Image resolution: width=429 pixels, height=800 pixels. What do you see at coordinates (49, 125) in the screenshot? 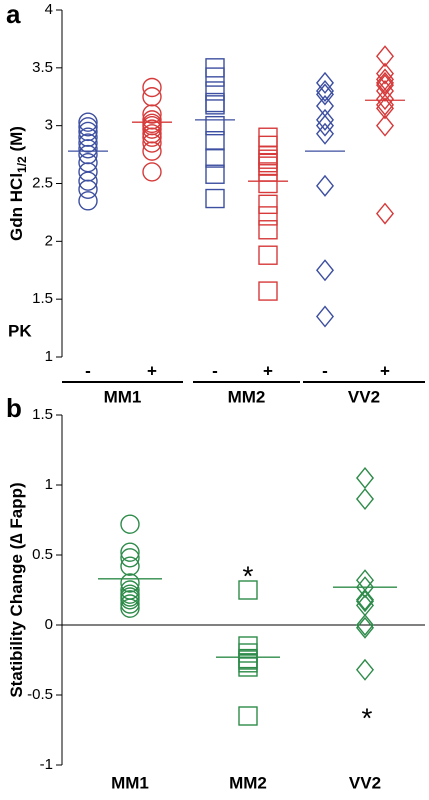
I see `y-tick-label: 3` at bounding box center [49, 125].